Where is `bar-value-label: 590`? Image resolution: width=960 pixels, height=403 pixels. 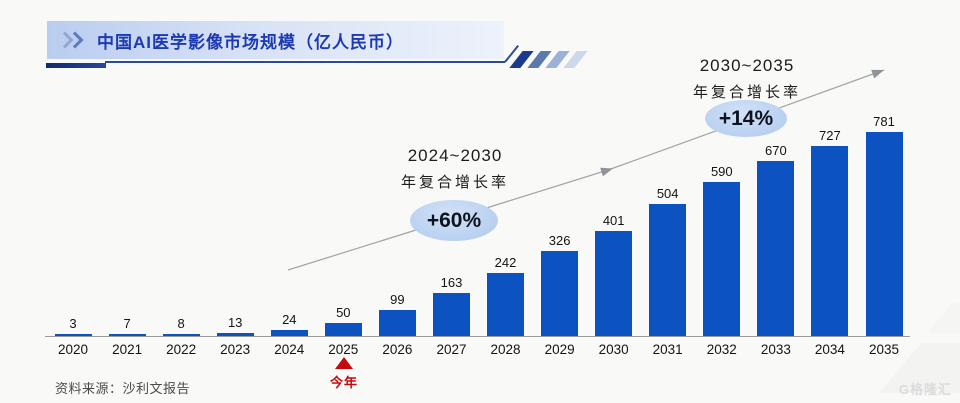 bar-value-label: 590 is located at coordinates (721, 171).